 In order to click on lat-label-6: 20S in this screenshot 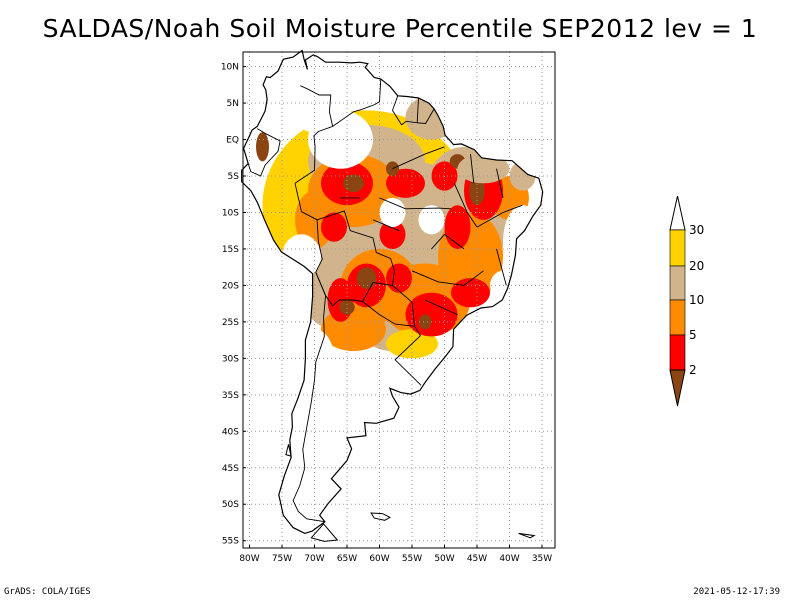, I will do `click(230, 286)`.